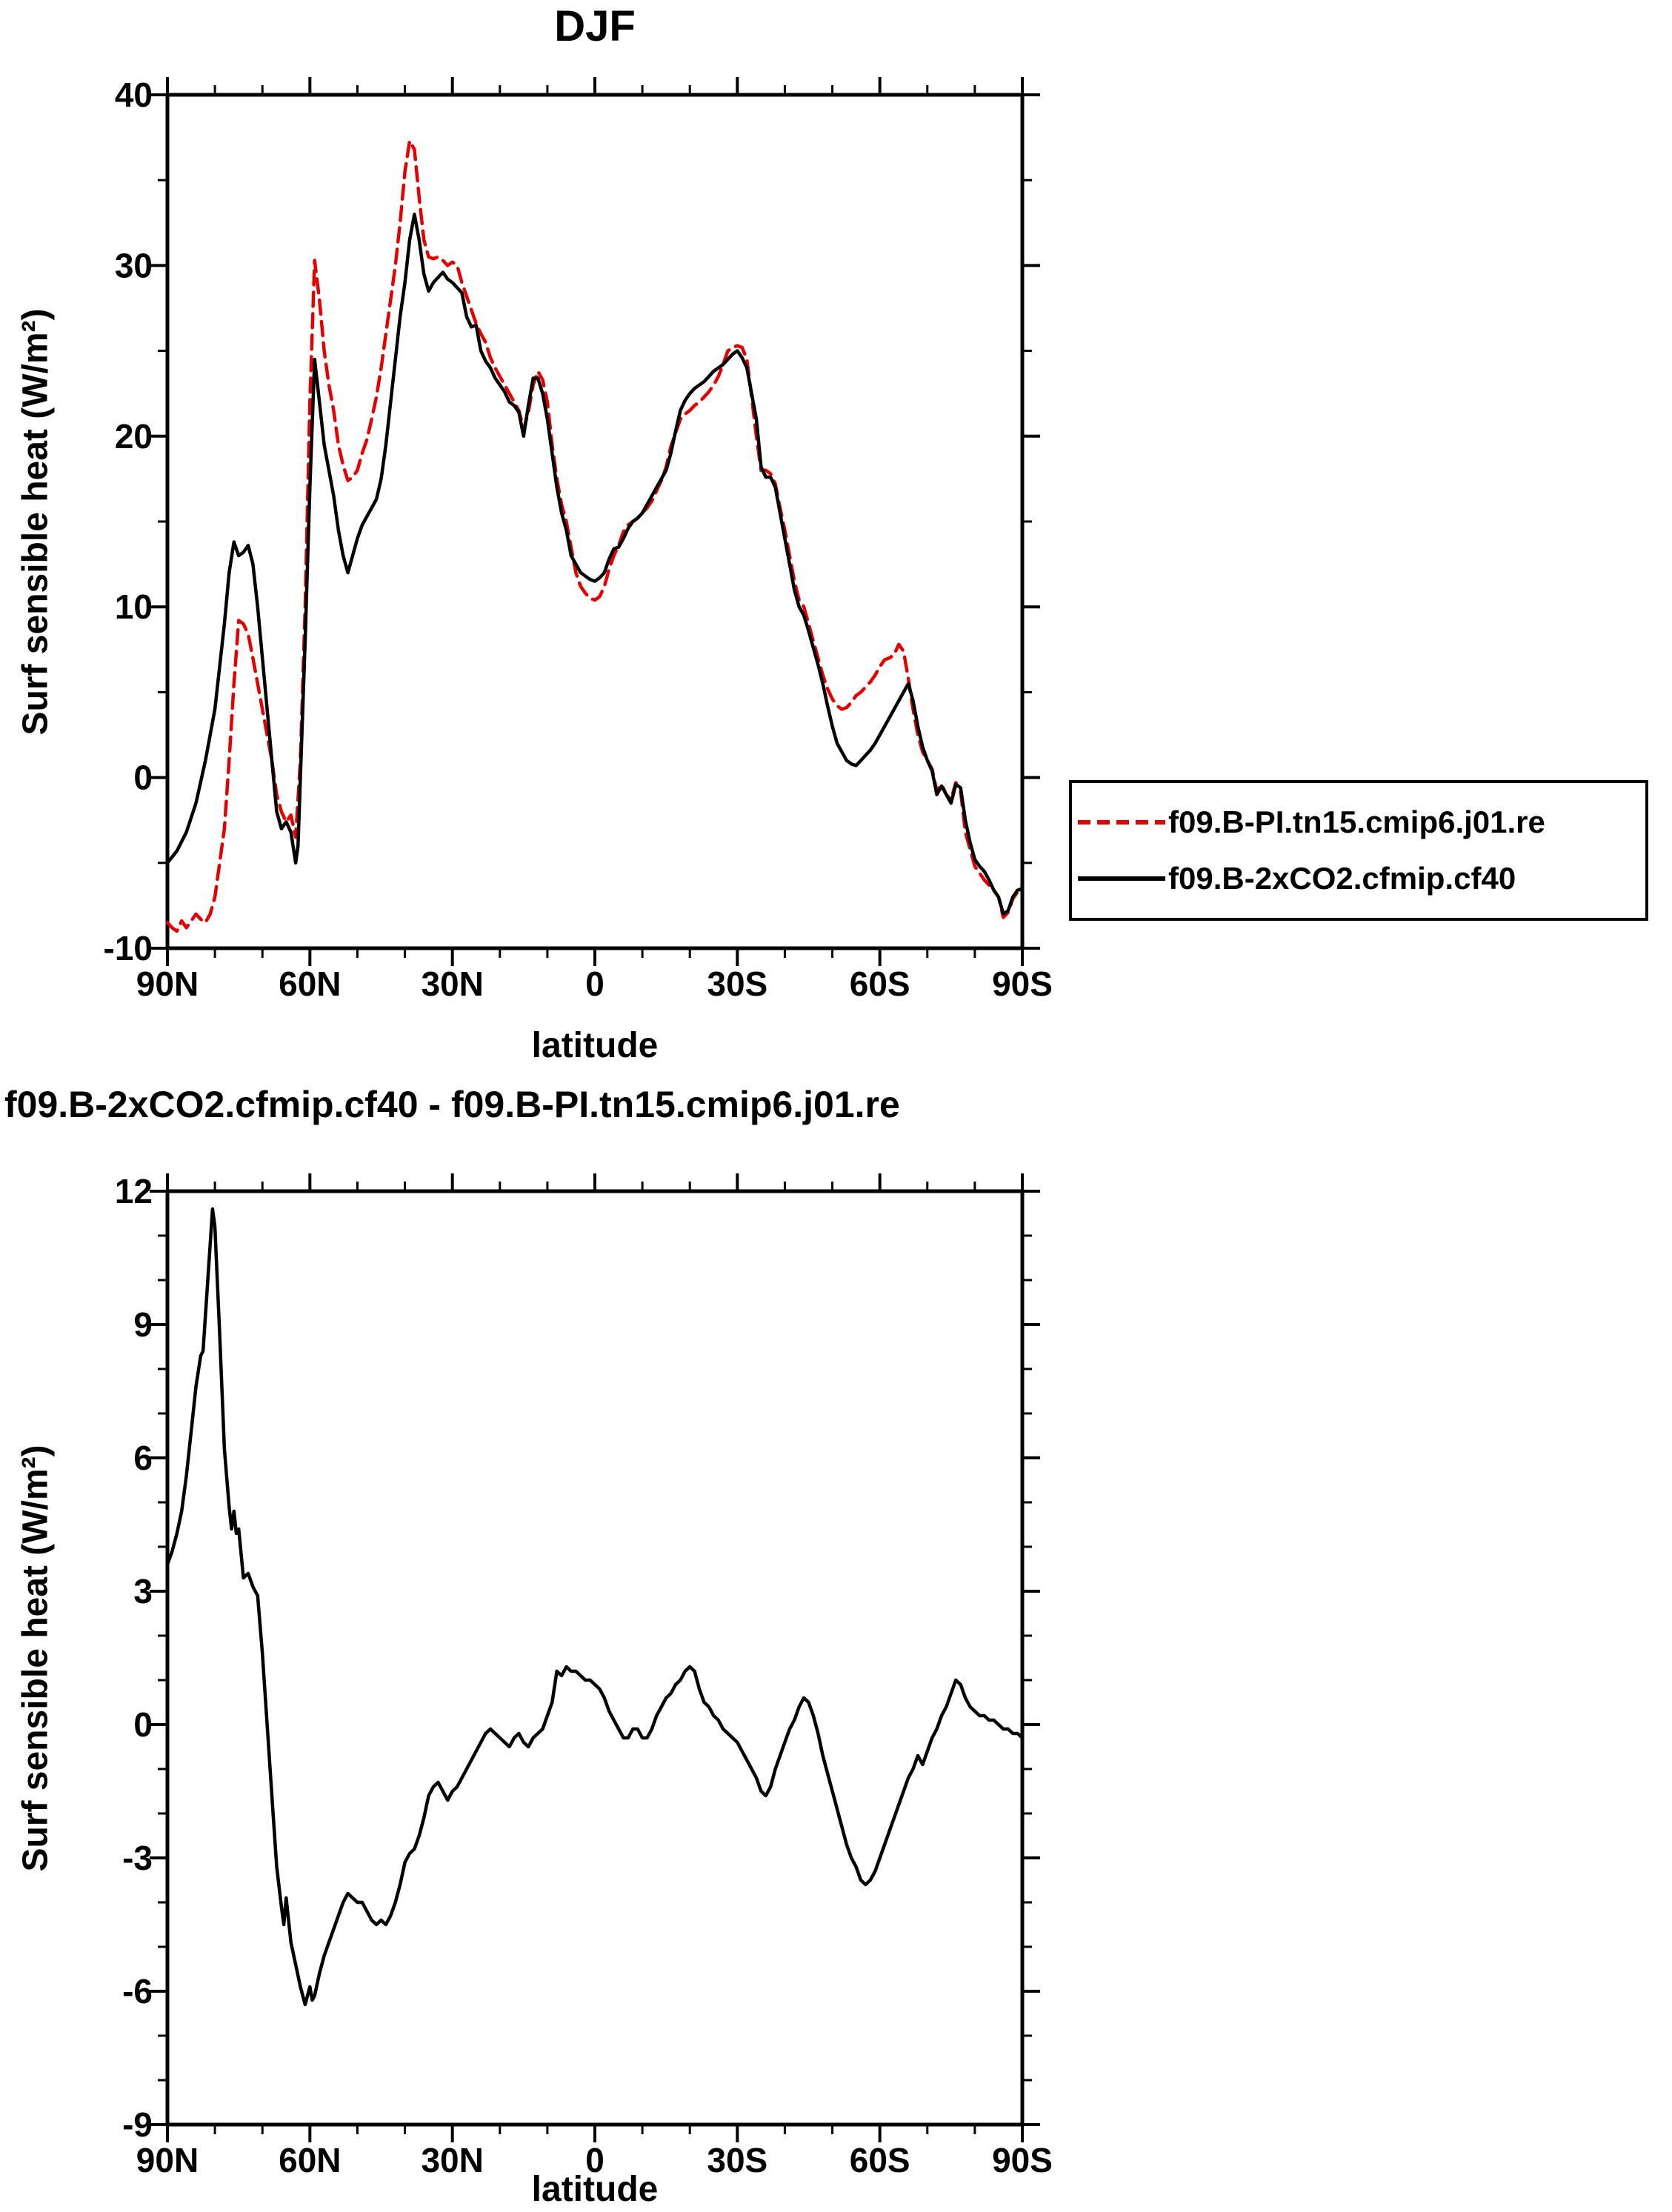 The height and width of the screenshot is (2212, 1672). What do you see at coordinates (595, 2189) in the screenshot?
I see `diff-x-axis-label: latitude` at bounding box center [595, 2189].